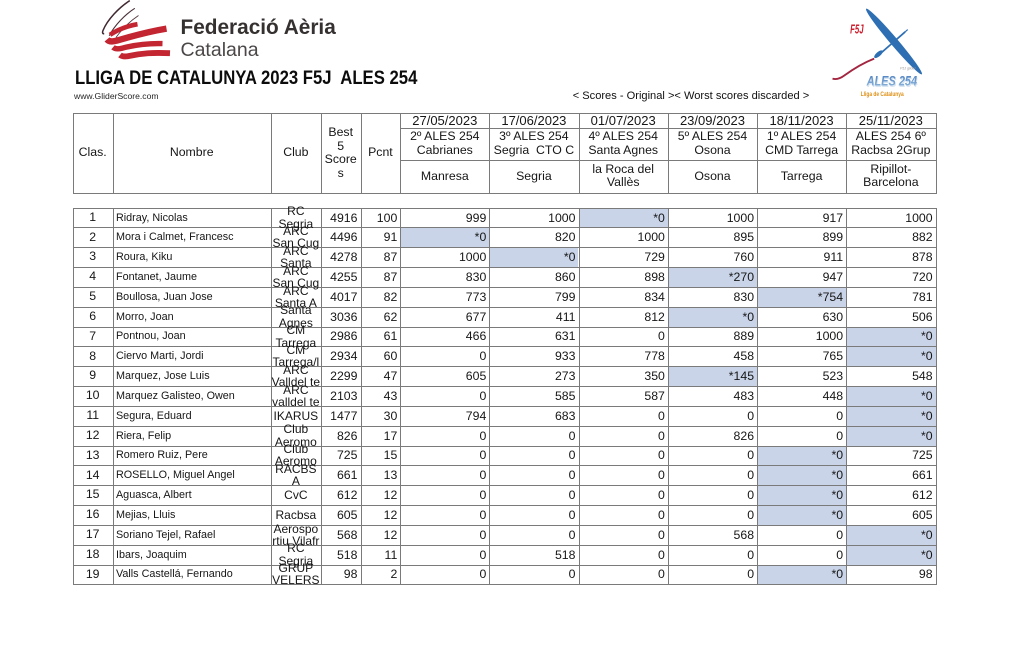  I want to click on svg-text: F5J, so click(857, 29).